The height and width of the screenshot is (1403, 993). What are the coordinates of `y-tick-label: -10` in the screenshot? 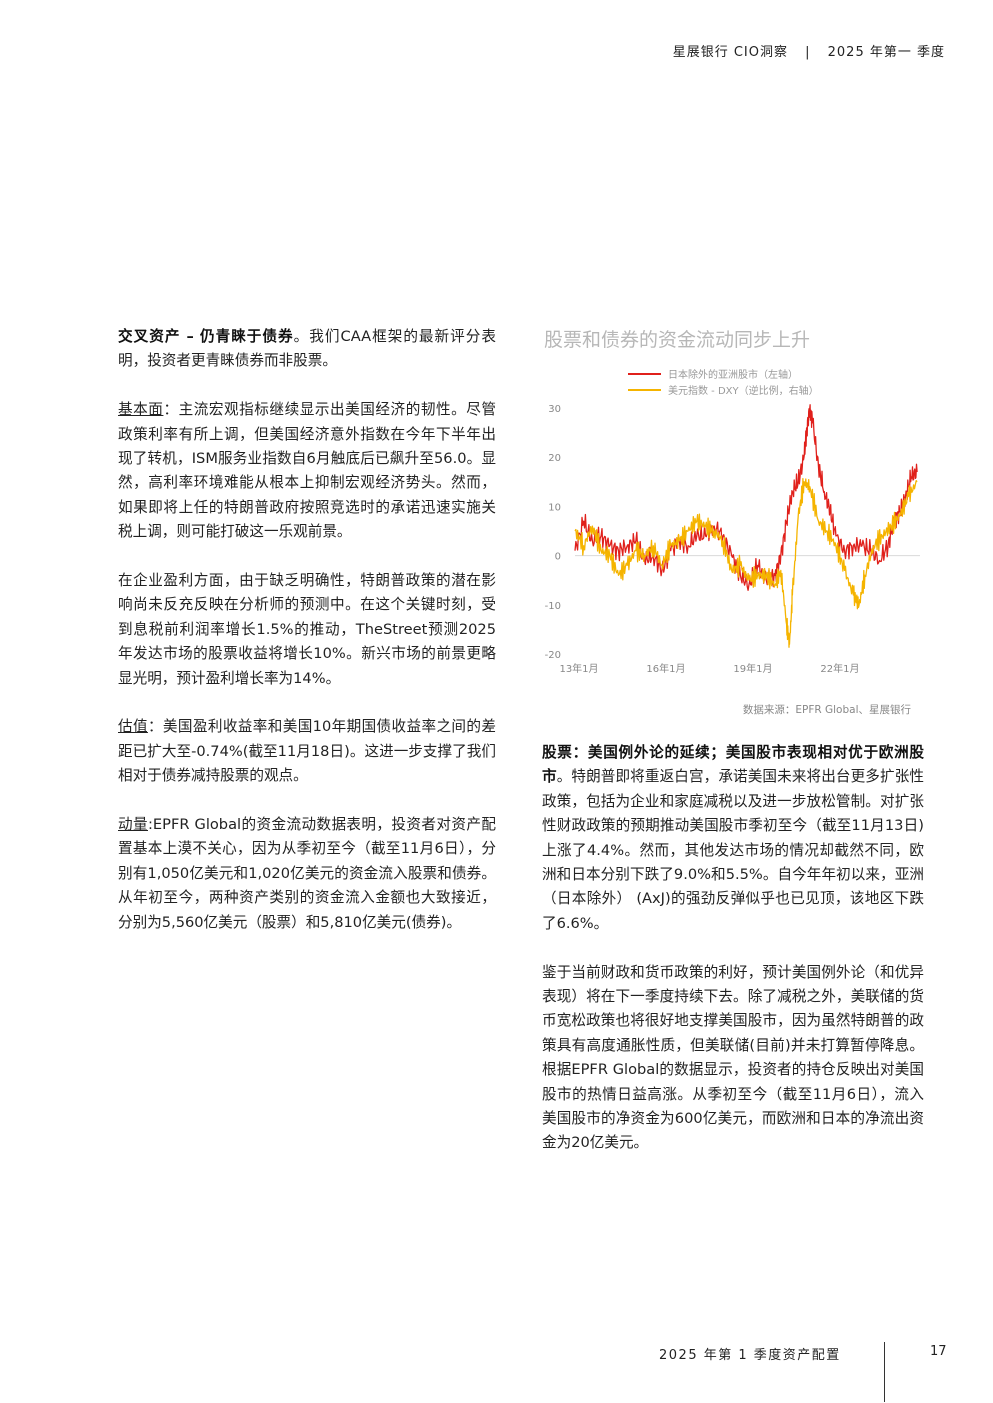 It's located at (553, 606).